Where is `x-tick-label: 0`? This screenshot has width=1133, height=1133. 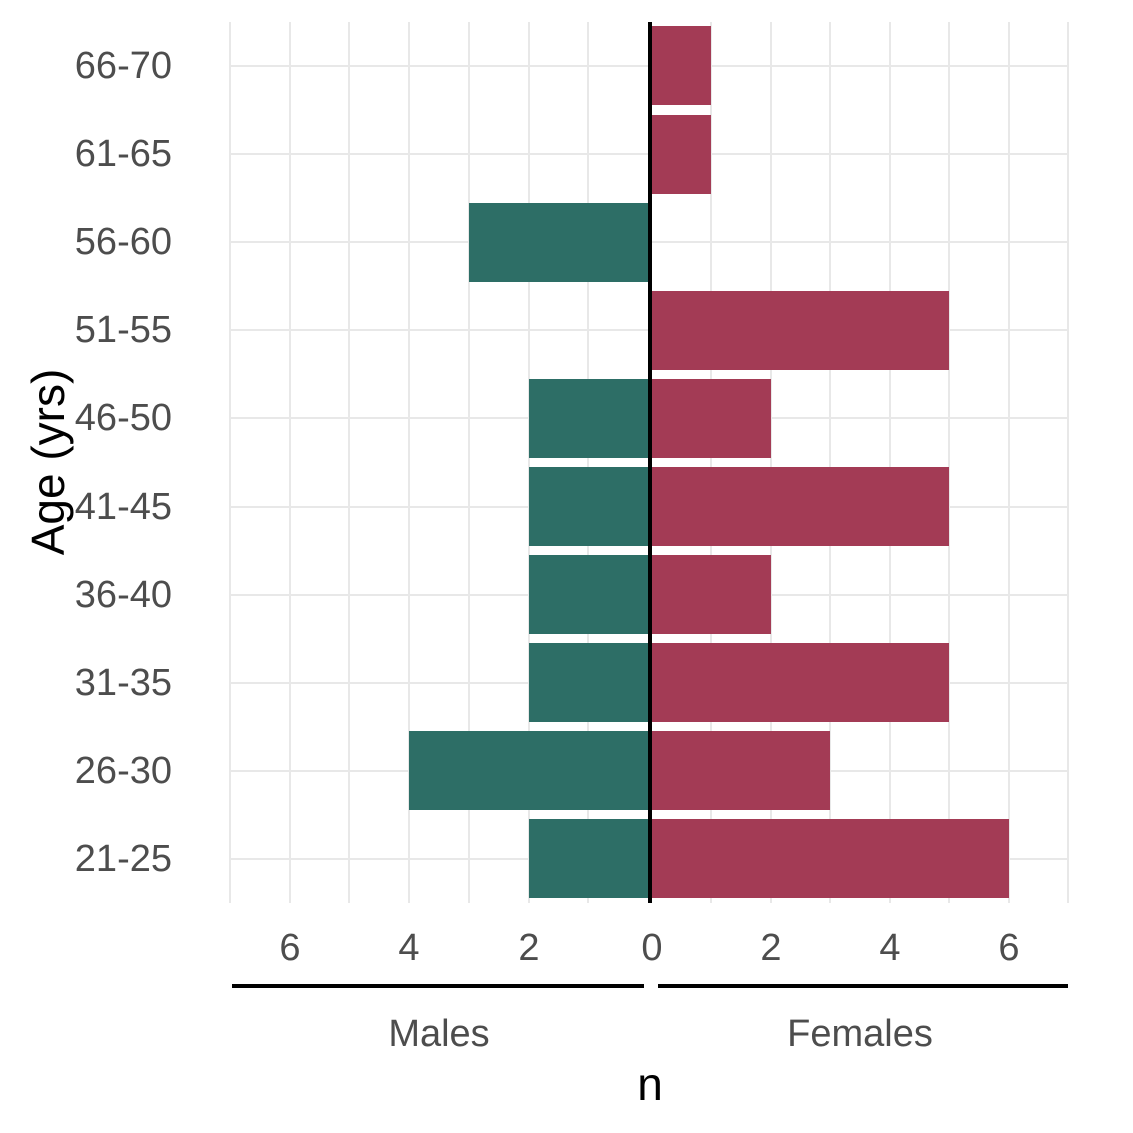 x-tick-label: 0 is located at coordinates (652, 948).